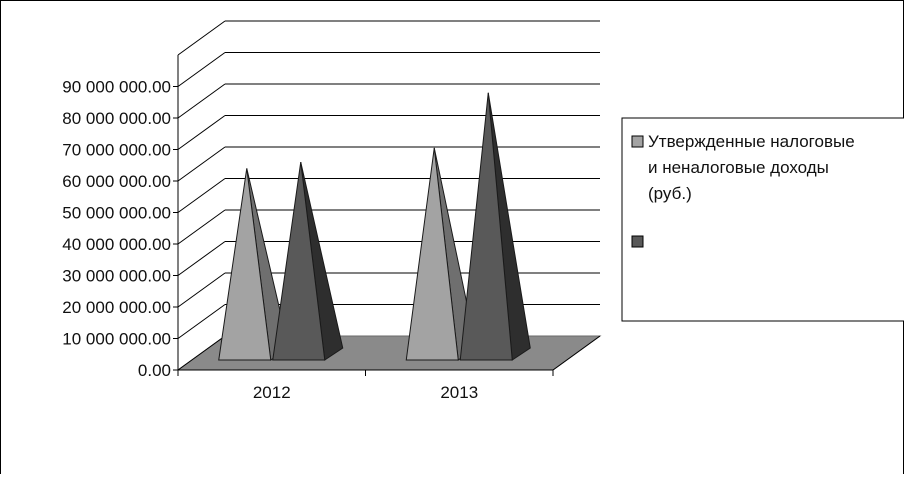 Image resolution: width=904 pixels, height=479 pixels. What do you see at coordinates (272, 392) in the screenshot?
I see `x-tick-label: 2012` at bounding box center [272, 392].